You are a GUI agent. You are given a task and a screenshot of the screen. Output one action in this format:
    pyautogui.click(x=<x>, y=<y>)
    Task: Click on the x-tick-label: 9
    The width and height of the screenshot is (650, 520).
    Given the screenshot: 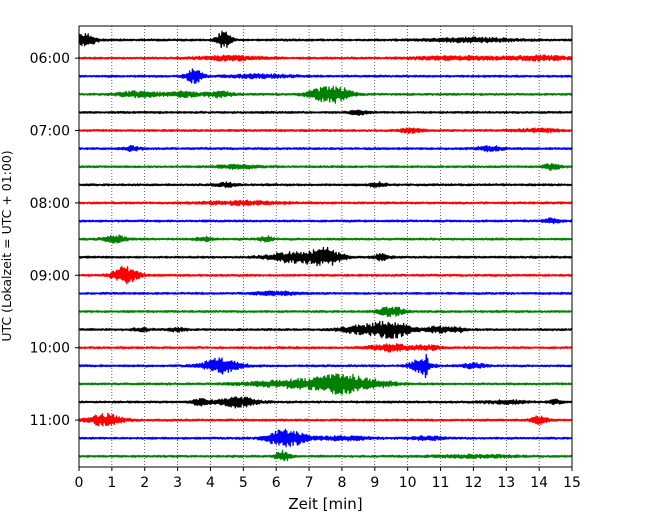 What is the action you would take?
    pyautogui.click(x=374, y=483)
    